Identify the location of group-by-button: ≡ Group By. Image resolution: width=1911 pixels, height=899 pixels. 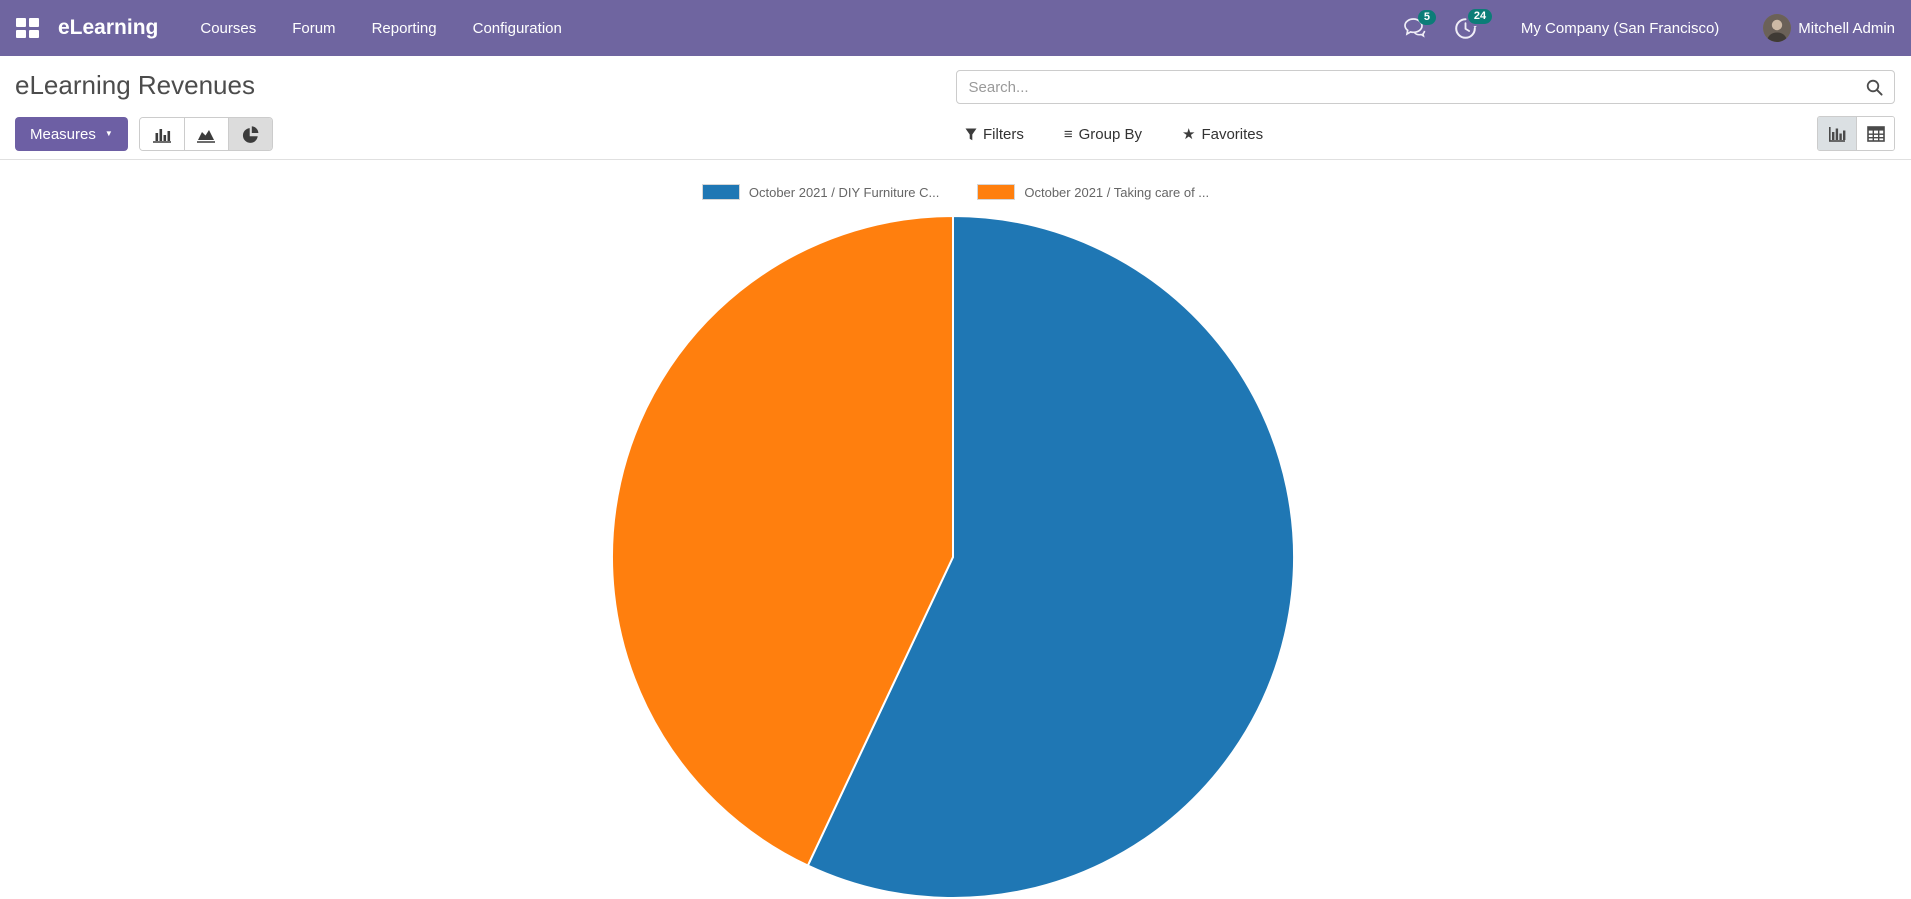
(1103, 134).